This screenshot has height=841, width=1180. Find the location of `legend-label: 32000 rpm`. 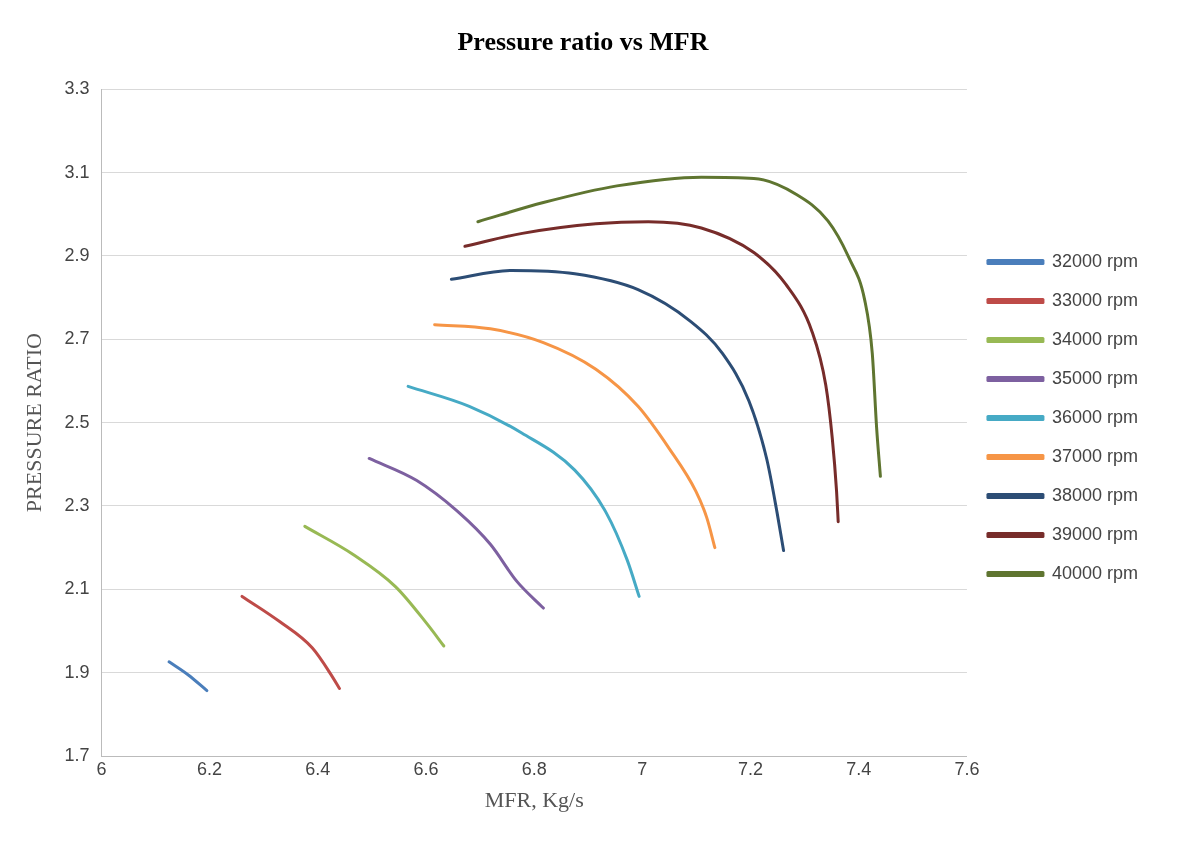

legend-label: 32000 rpm is located at coordinates (1095, 260).